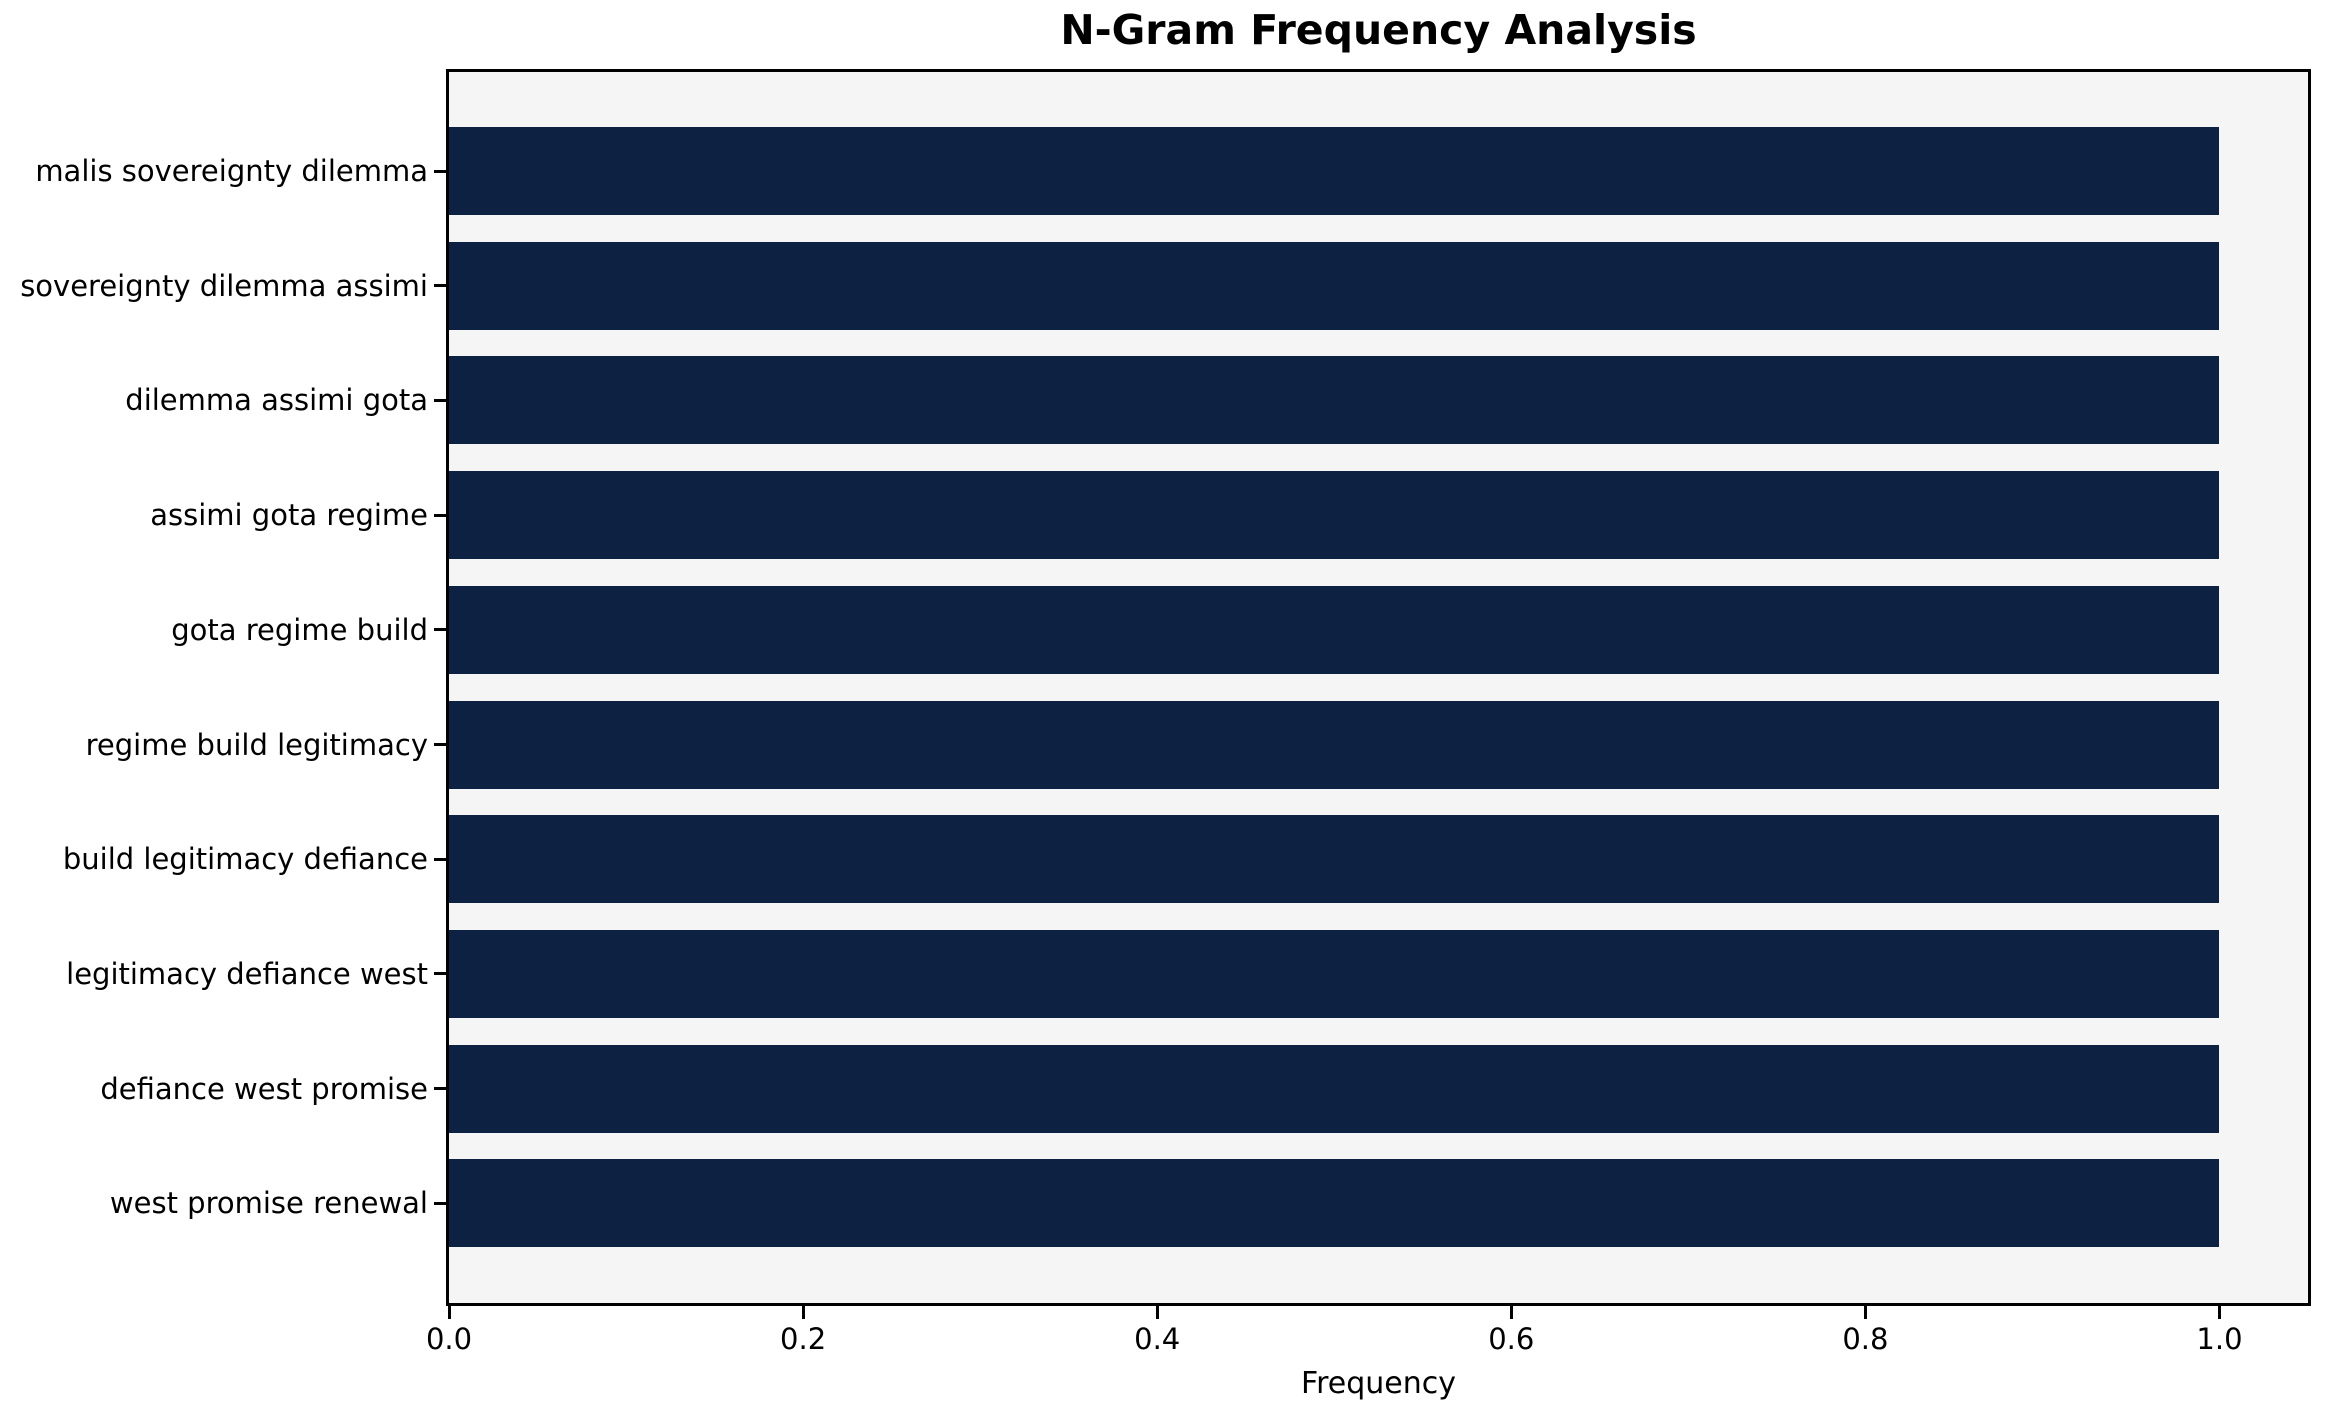  What do you see at coordinates (245, 859) in the screenshot?
I see `y-tick-label: build legitimacy defiance` at bounding box center [245, 859].